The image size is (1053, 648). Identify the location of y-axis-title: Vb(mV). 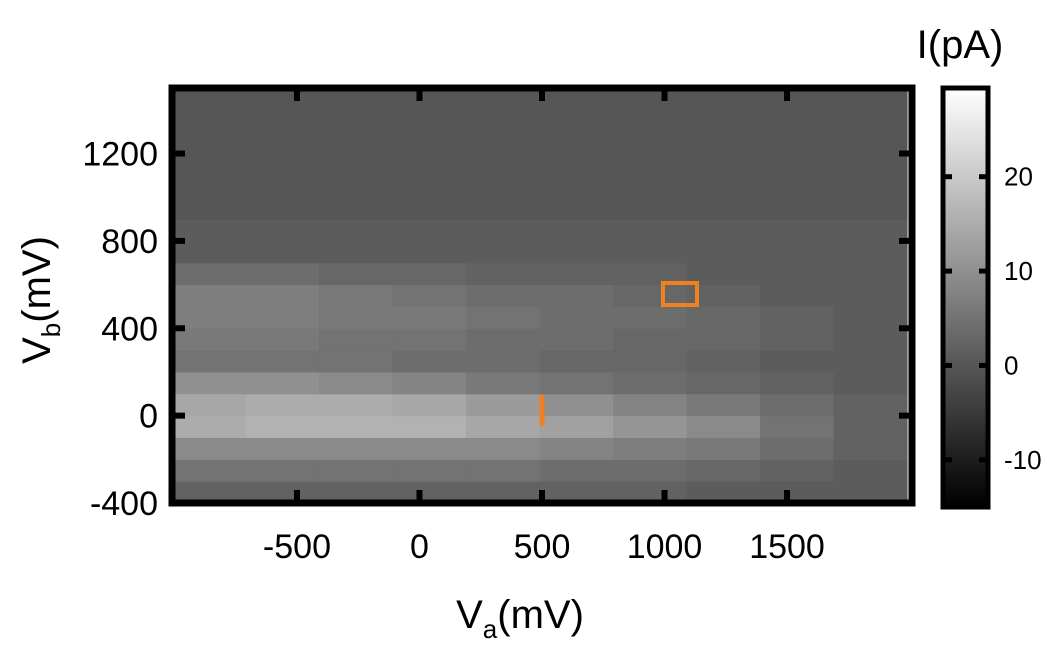
(40, 300).